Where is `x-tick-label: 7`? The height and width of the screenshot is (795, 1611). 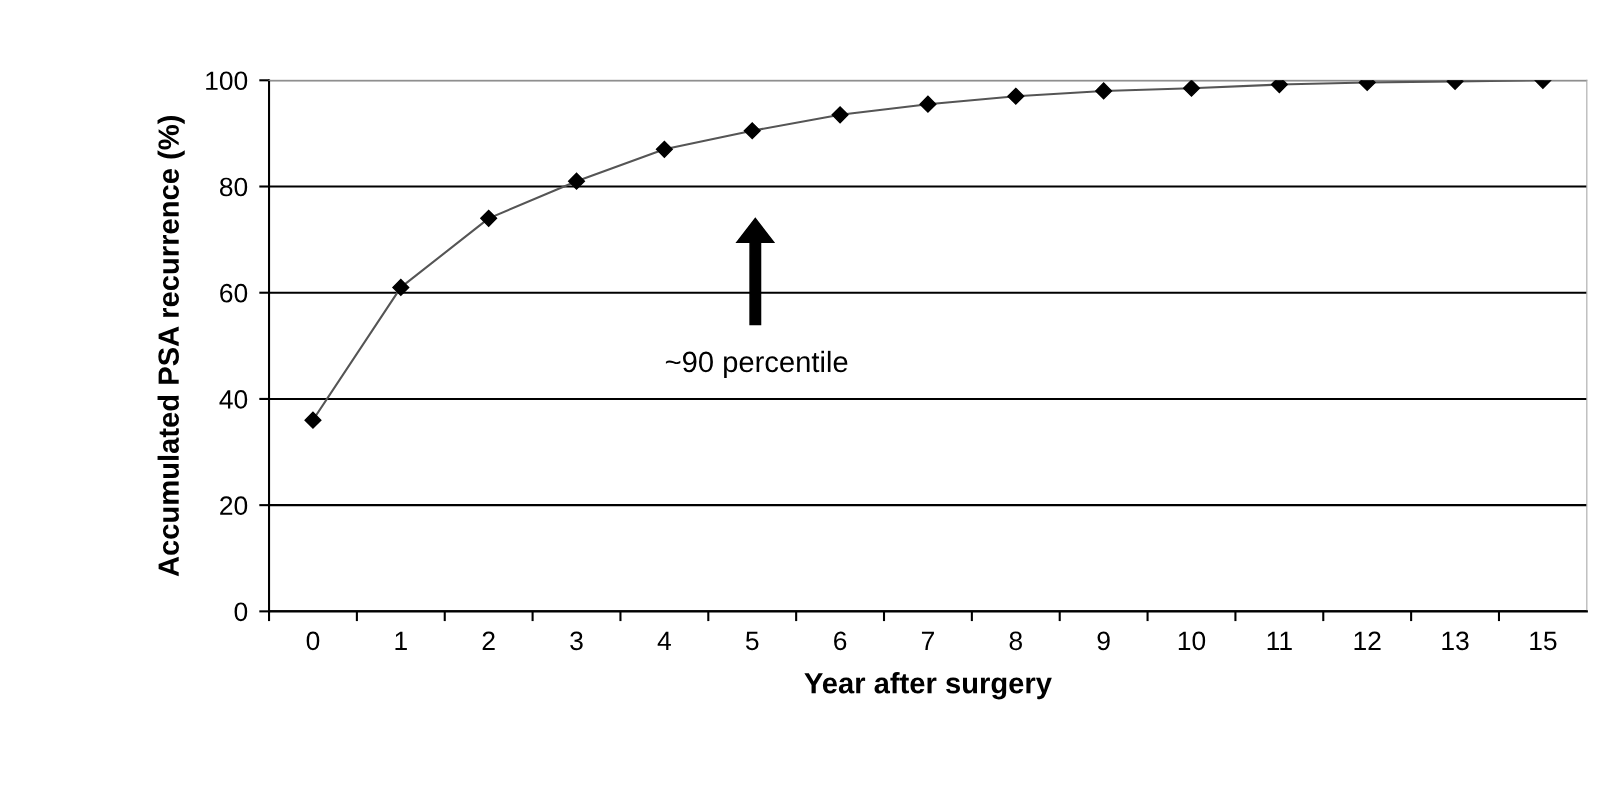
x-tick-label: 7 is located at coordinates (927, 640).